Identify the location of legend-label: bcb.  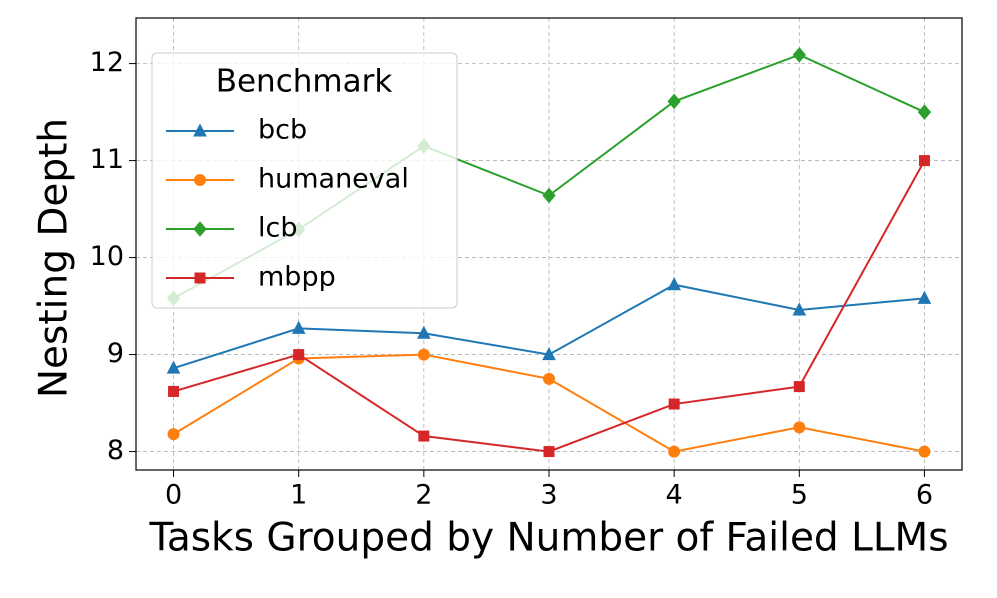
(282, 130).